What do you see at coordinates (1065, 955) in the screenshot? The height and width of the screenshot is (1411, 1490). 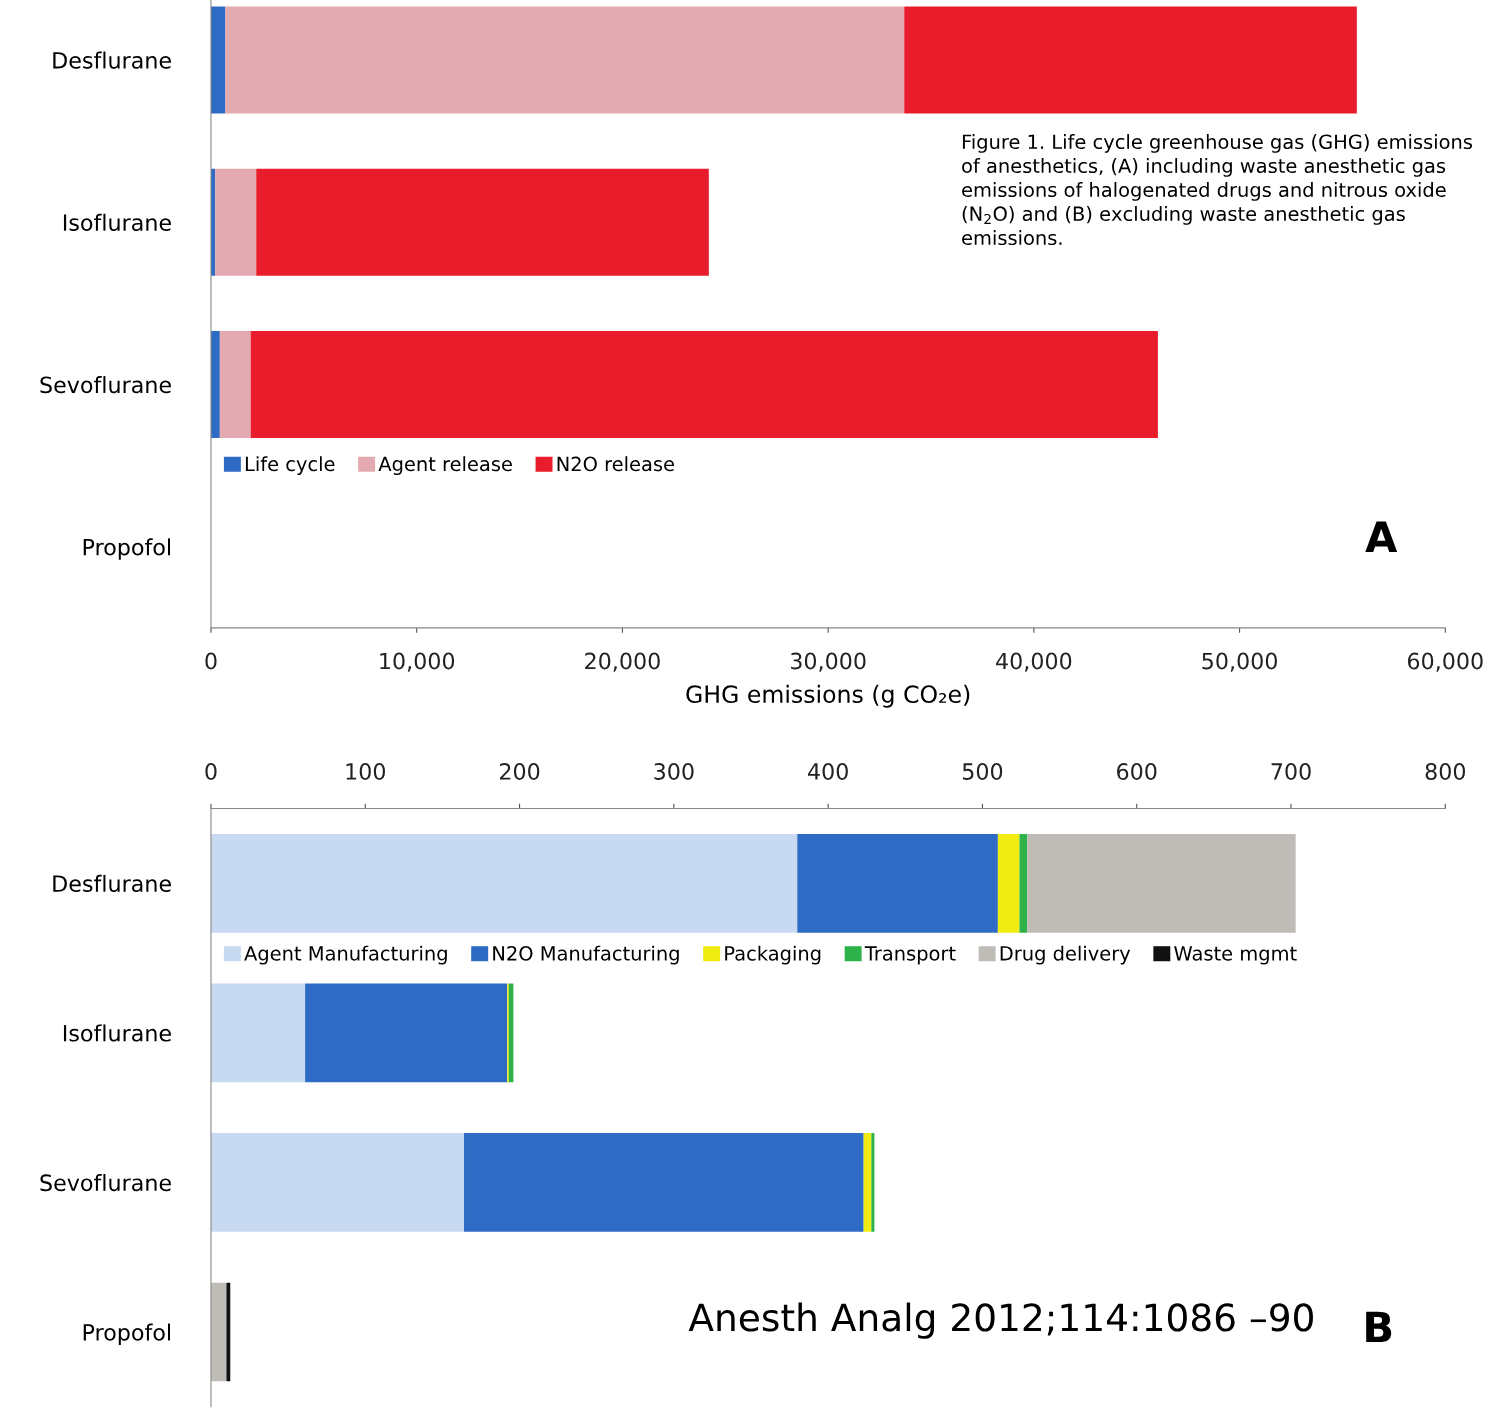 I see `legend-label: Drug delivery` at bounding box center [1065, 955].